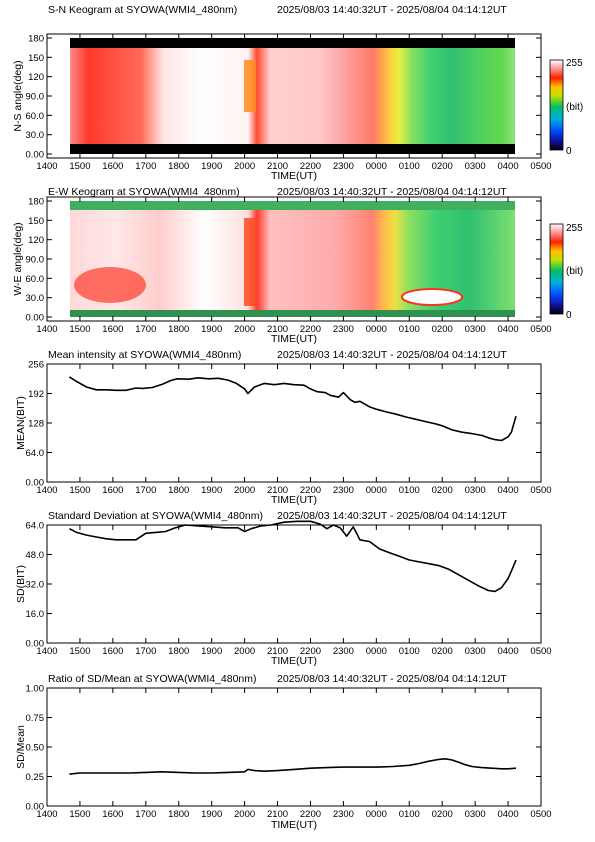 The height and width of the screenshot is (842, 595). I want to click on sn-keogram-x-tick-label: 0200, so click(442, 166).